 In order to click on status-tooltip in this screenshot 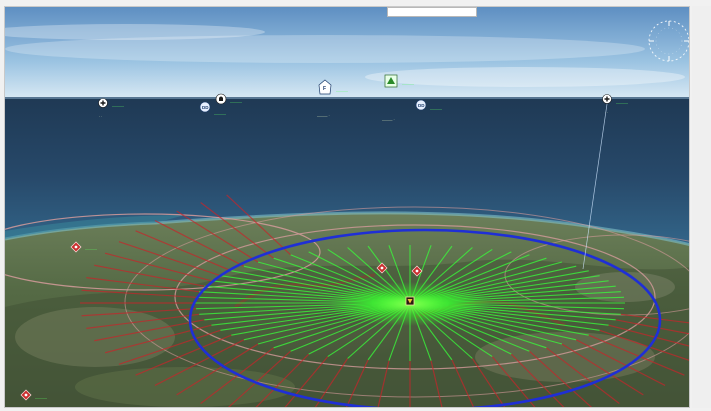, I will do `click(432, 12)`.